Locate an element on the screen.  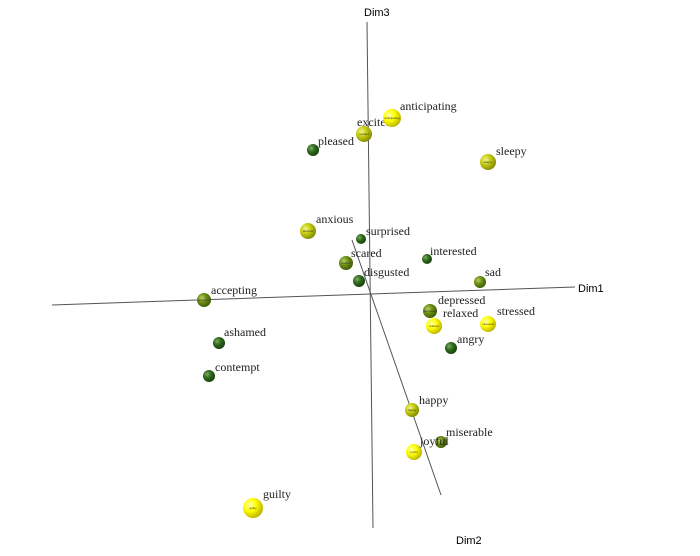
point-marker-joyful is located at coordinates (414, 452).